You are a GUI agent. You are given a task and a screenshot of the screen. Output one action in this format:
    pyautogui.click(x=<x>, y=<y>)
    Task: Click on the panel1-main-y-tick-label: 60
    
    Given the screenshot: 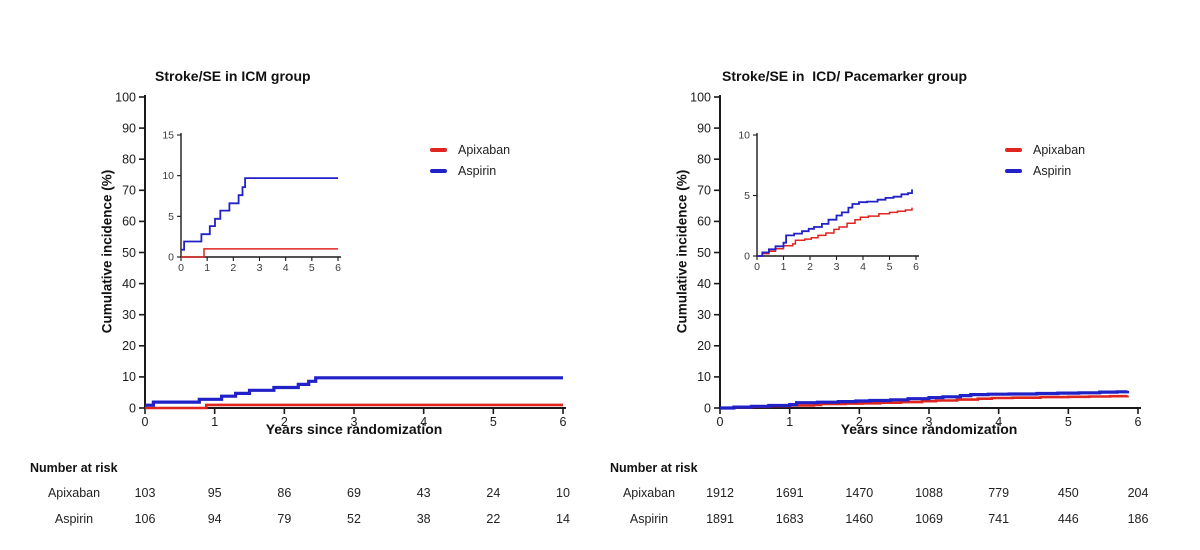 What is the action you would take?
    pyautogui.click(x=704, y=222)
    